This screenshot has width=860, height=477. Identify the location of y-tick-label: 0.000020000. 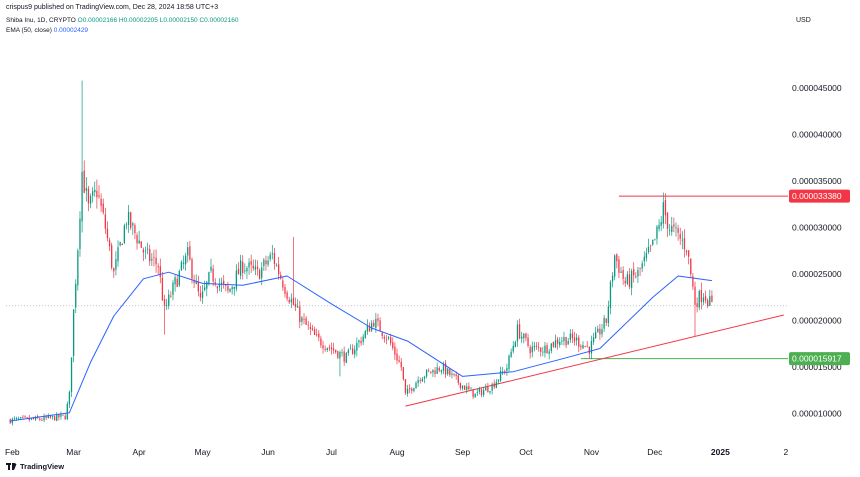
(817, 321).